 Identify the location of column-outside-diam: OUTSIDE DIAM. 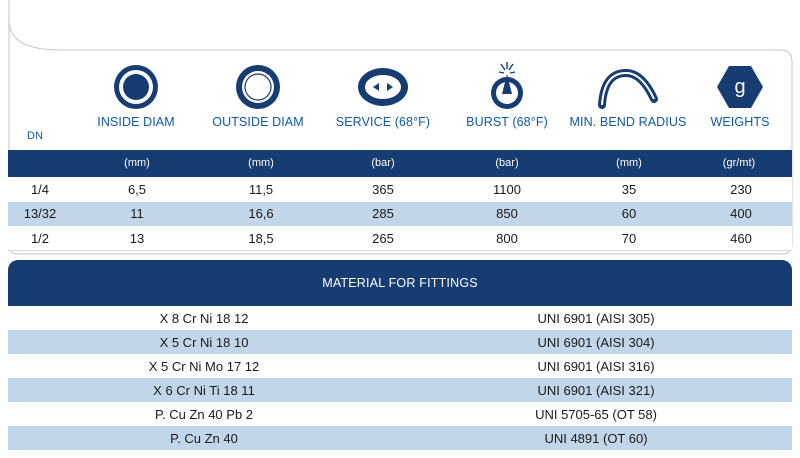
(258, 94).